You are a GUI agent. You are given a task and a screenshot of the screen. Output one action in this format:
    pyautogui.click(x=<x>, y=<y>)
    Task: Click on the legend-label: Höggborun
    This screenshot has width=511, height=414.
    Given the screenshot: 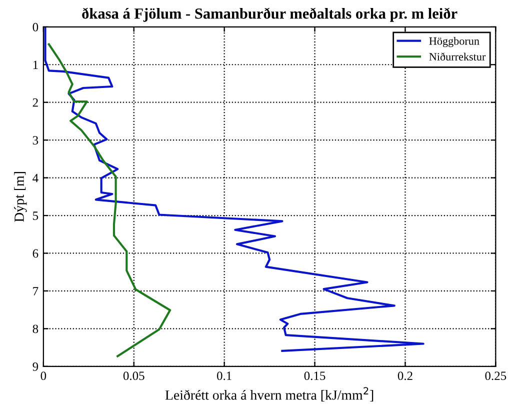 What is the action you would take?
    pyautogui.click(x=454, y=42)
    